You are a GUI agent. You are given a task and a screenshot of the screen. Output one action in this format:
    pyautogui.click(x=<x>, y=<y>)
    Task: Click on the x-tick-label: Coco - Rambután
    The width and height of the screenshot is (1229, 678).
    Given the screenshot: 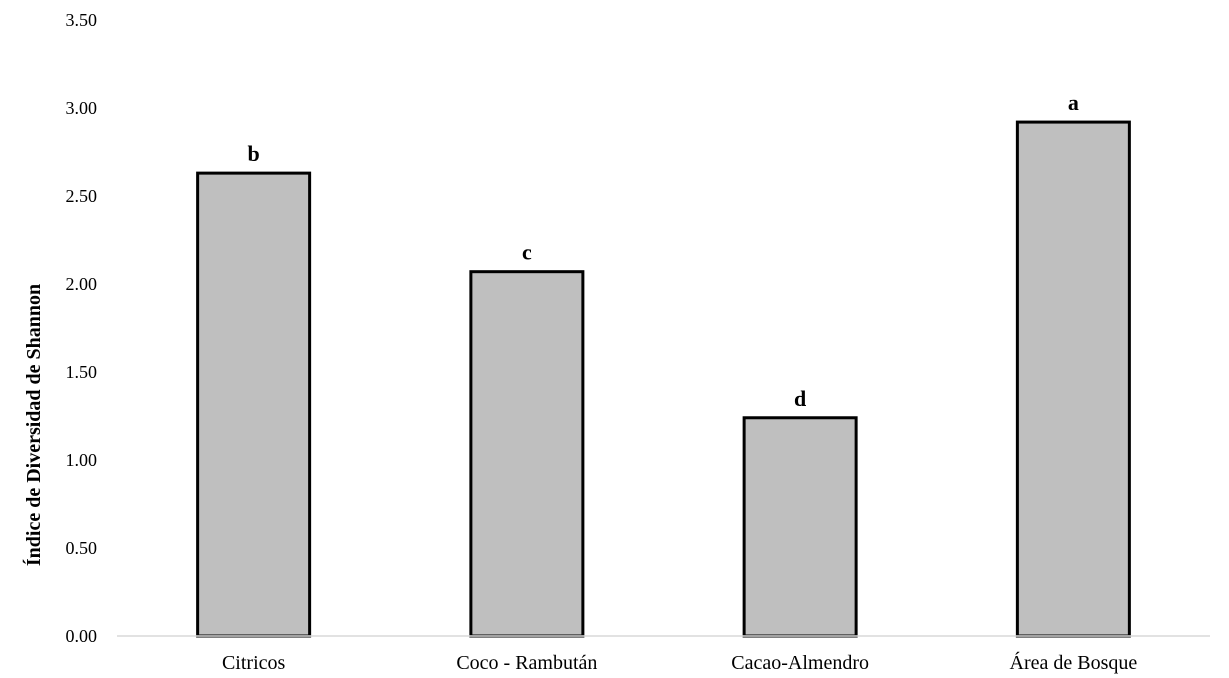 What is the action you would take?
    pyautogui.click(x=526, y=663)
    